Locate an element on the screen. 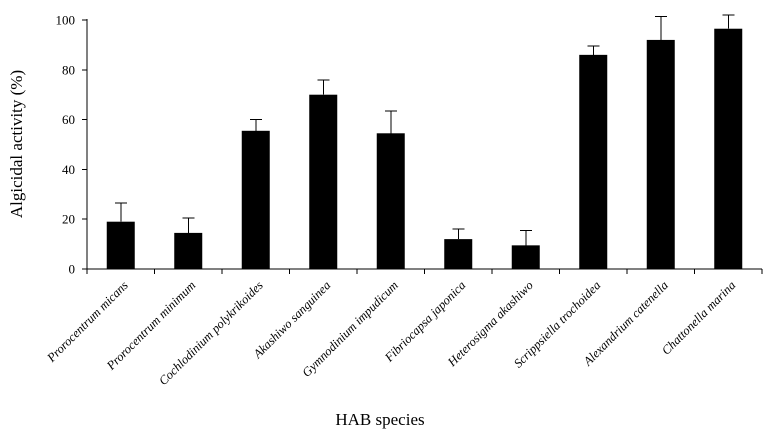 This screenshot has width=767, height=433. y-tick-label: 40 is located at coordinates (68, 169).